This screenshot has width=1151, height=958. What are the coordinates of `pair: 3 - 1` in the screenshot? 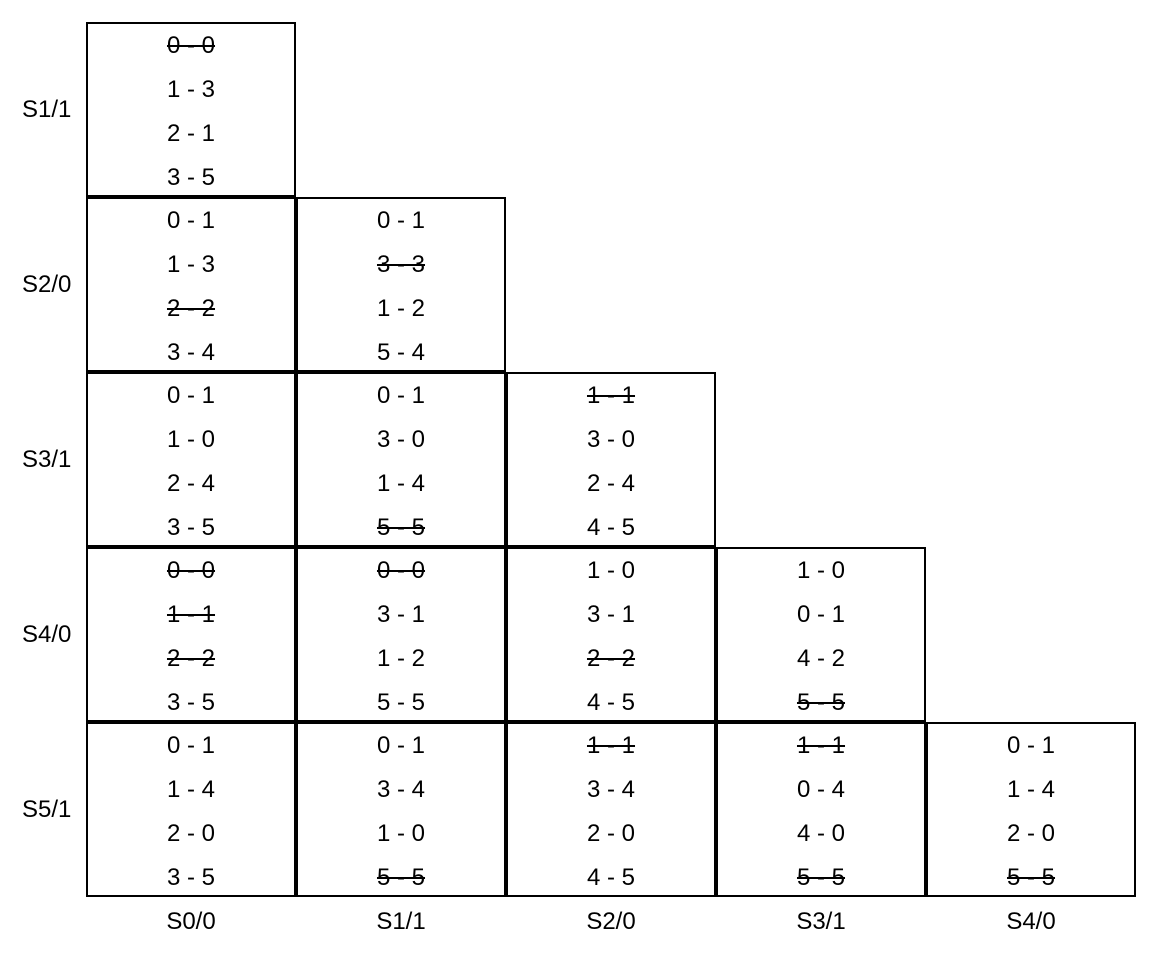 It's located at (611, 615).